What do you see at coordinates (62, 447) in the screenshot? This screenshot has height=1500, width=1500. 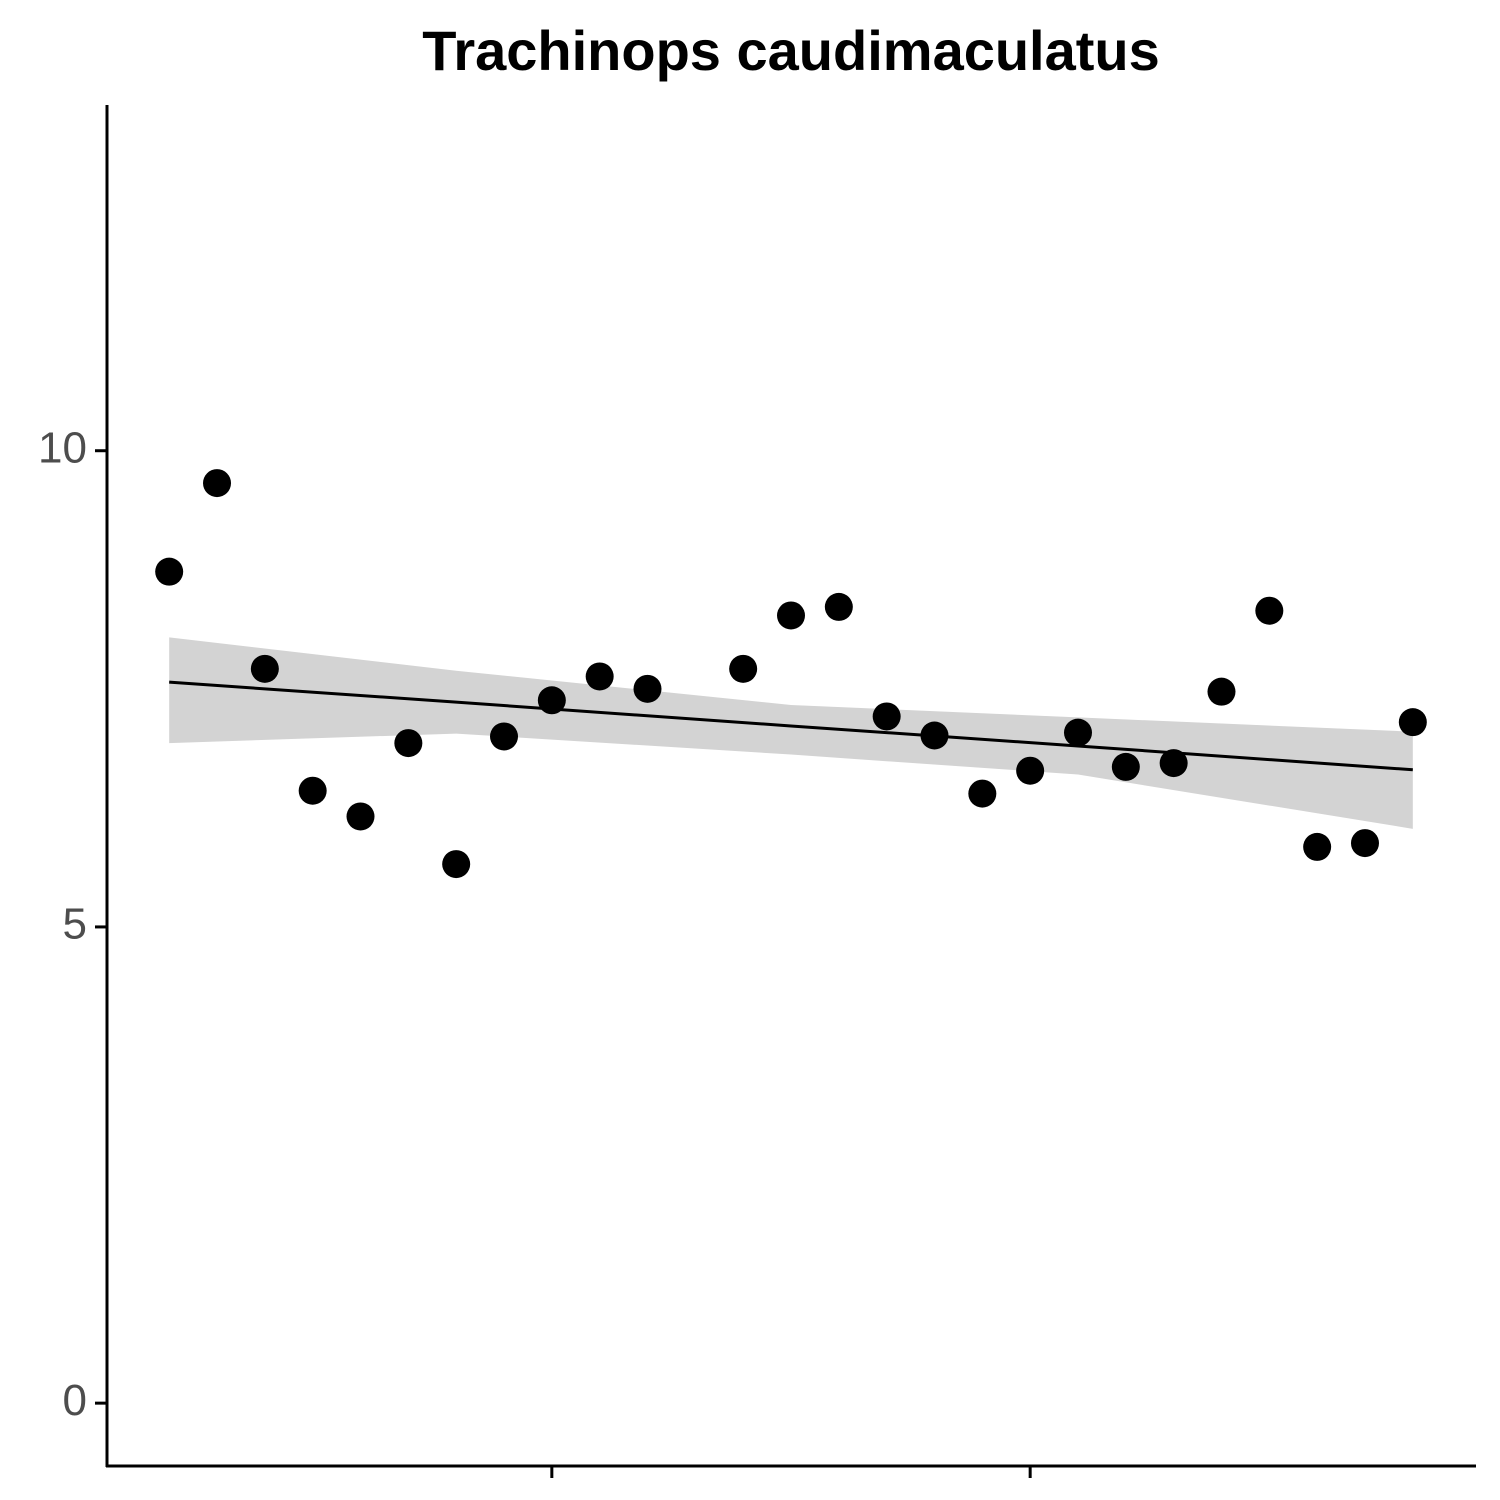 I see `y-tick-label: 10` at bounding box center [62, 447].